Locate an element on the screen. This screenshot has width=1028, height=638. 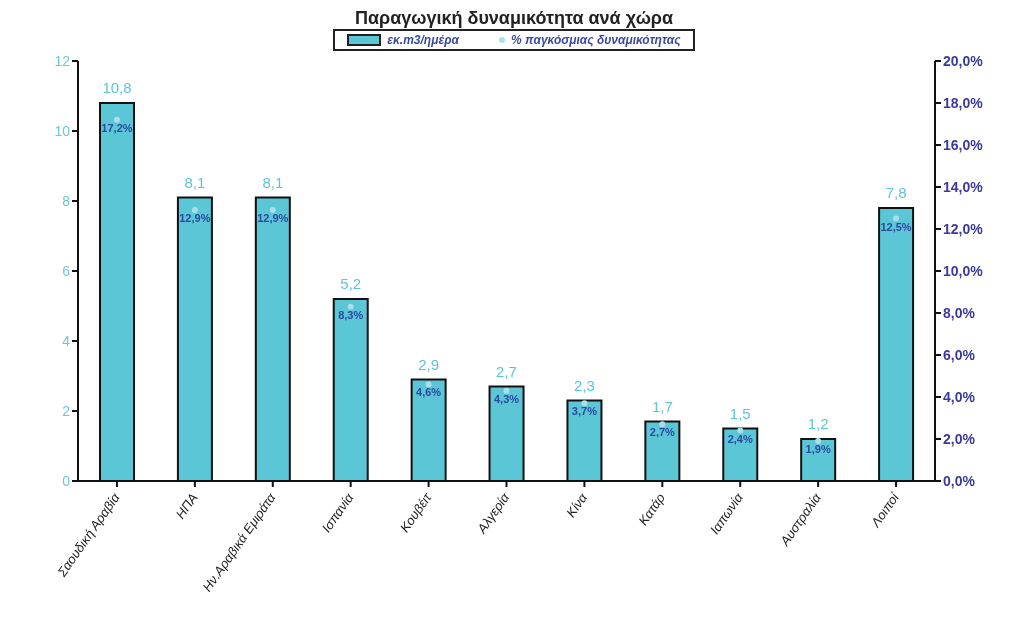
y-tick-label: 10 is located at coordinates (62, 130).